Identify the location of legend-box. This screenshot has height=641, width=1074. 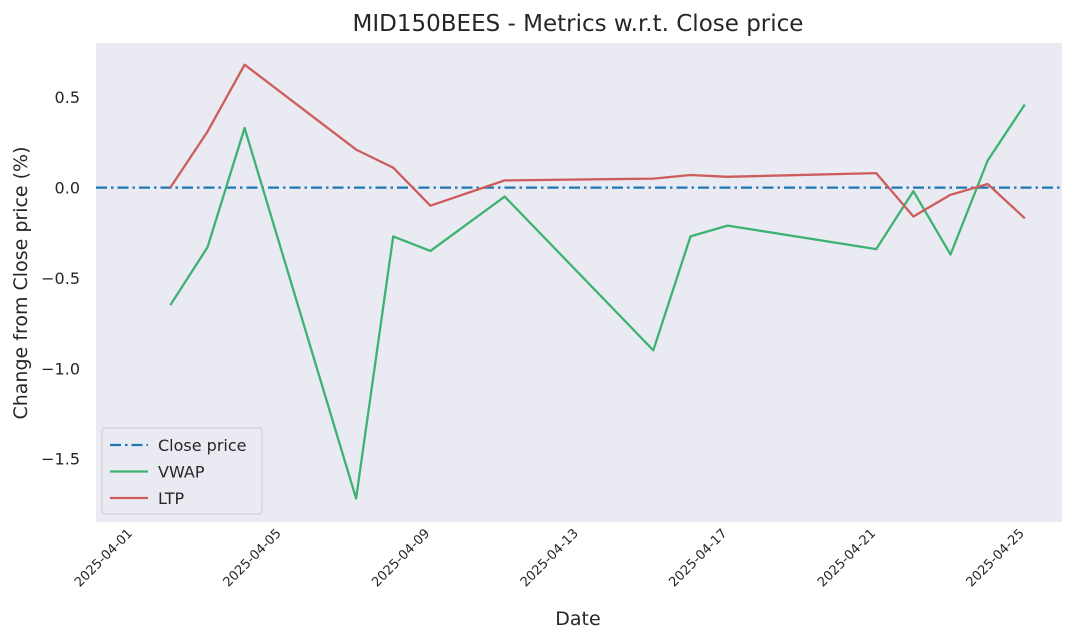
(182, 471).